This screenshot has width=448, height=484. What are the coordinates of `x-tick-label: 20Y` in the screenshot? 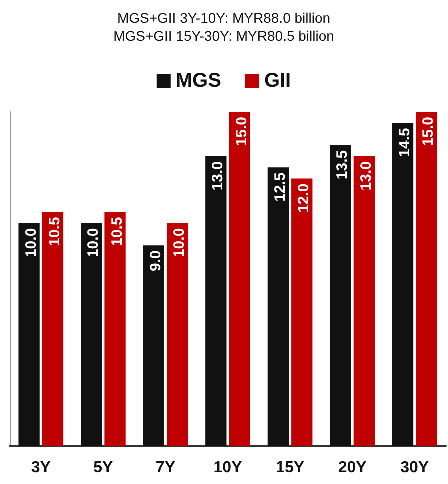 It's located at (353, 468).